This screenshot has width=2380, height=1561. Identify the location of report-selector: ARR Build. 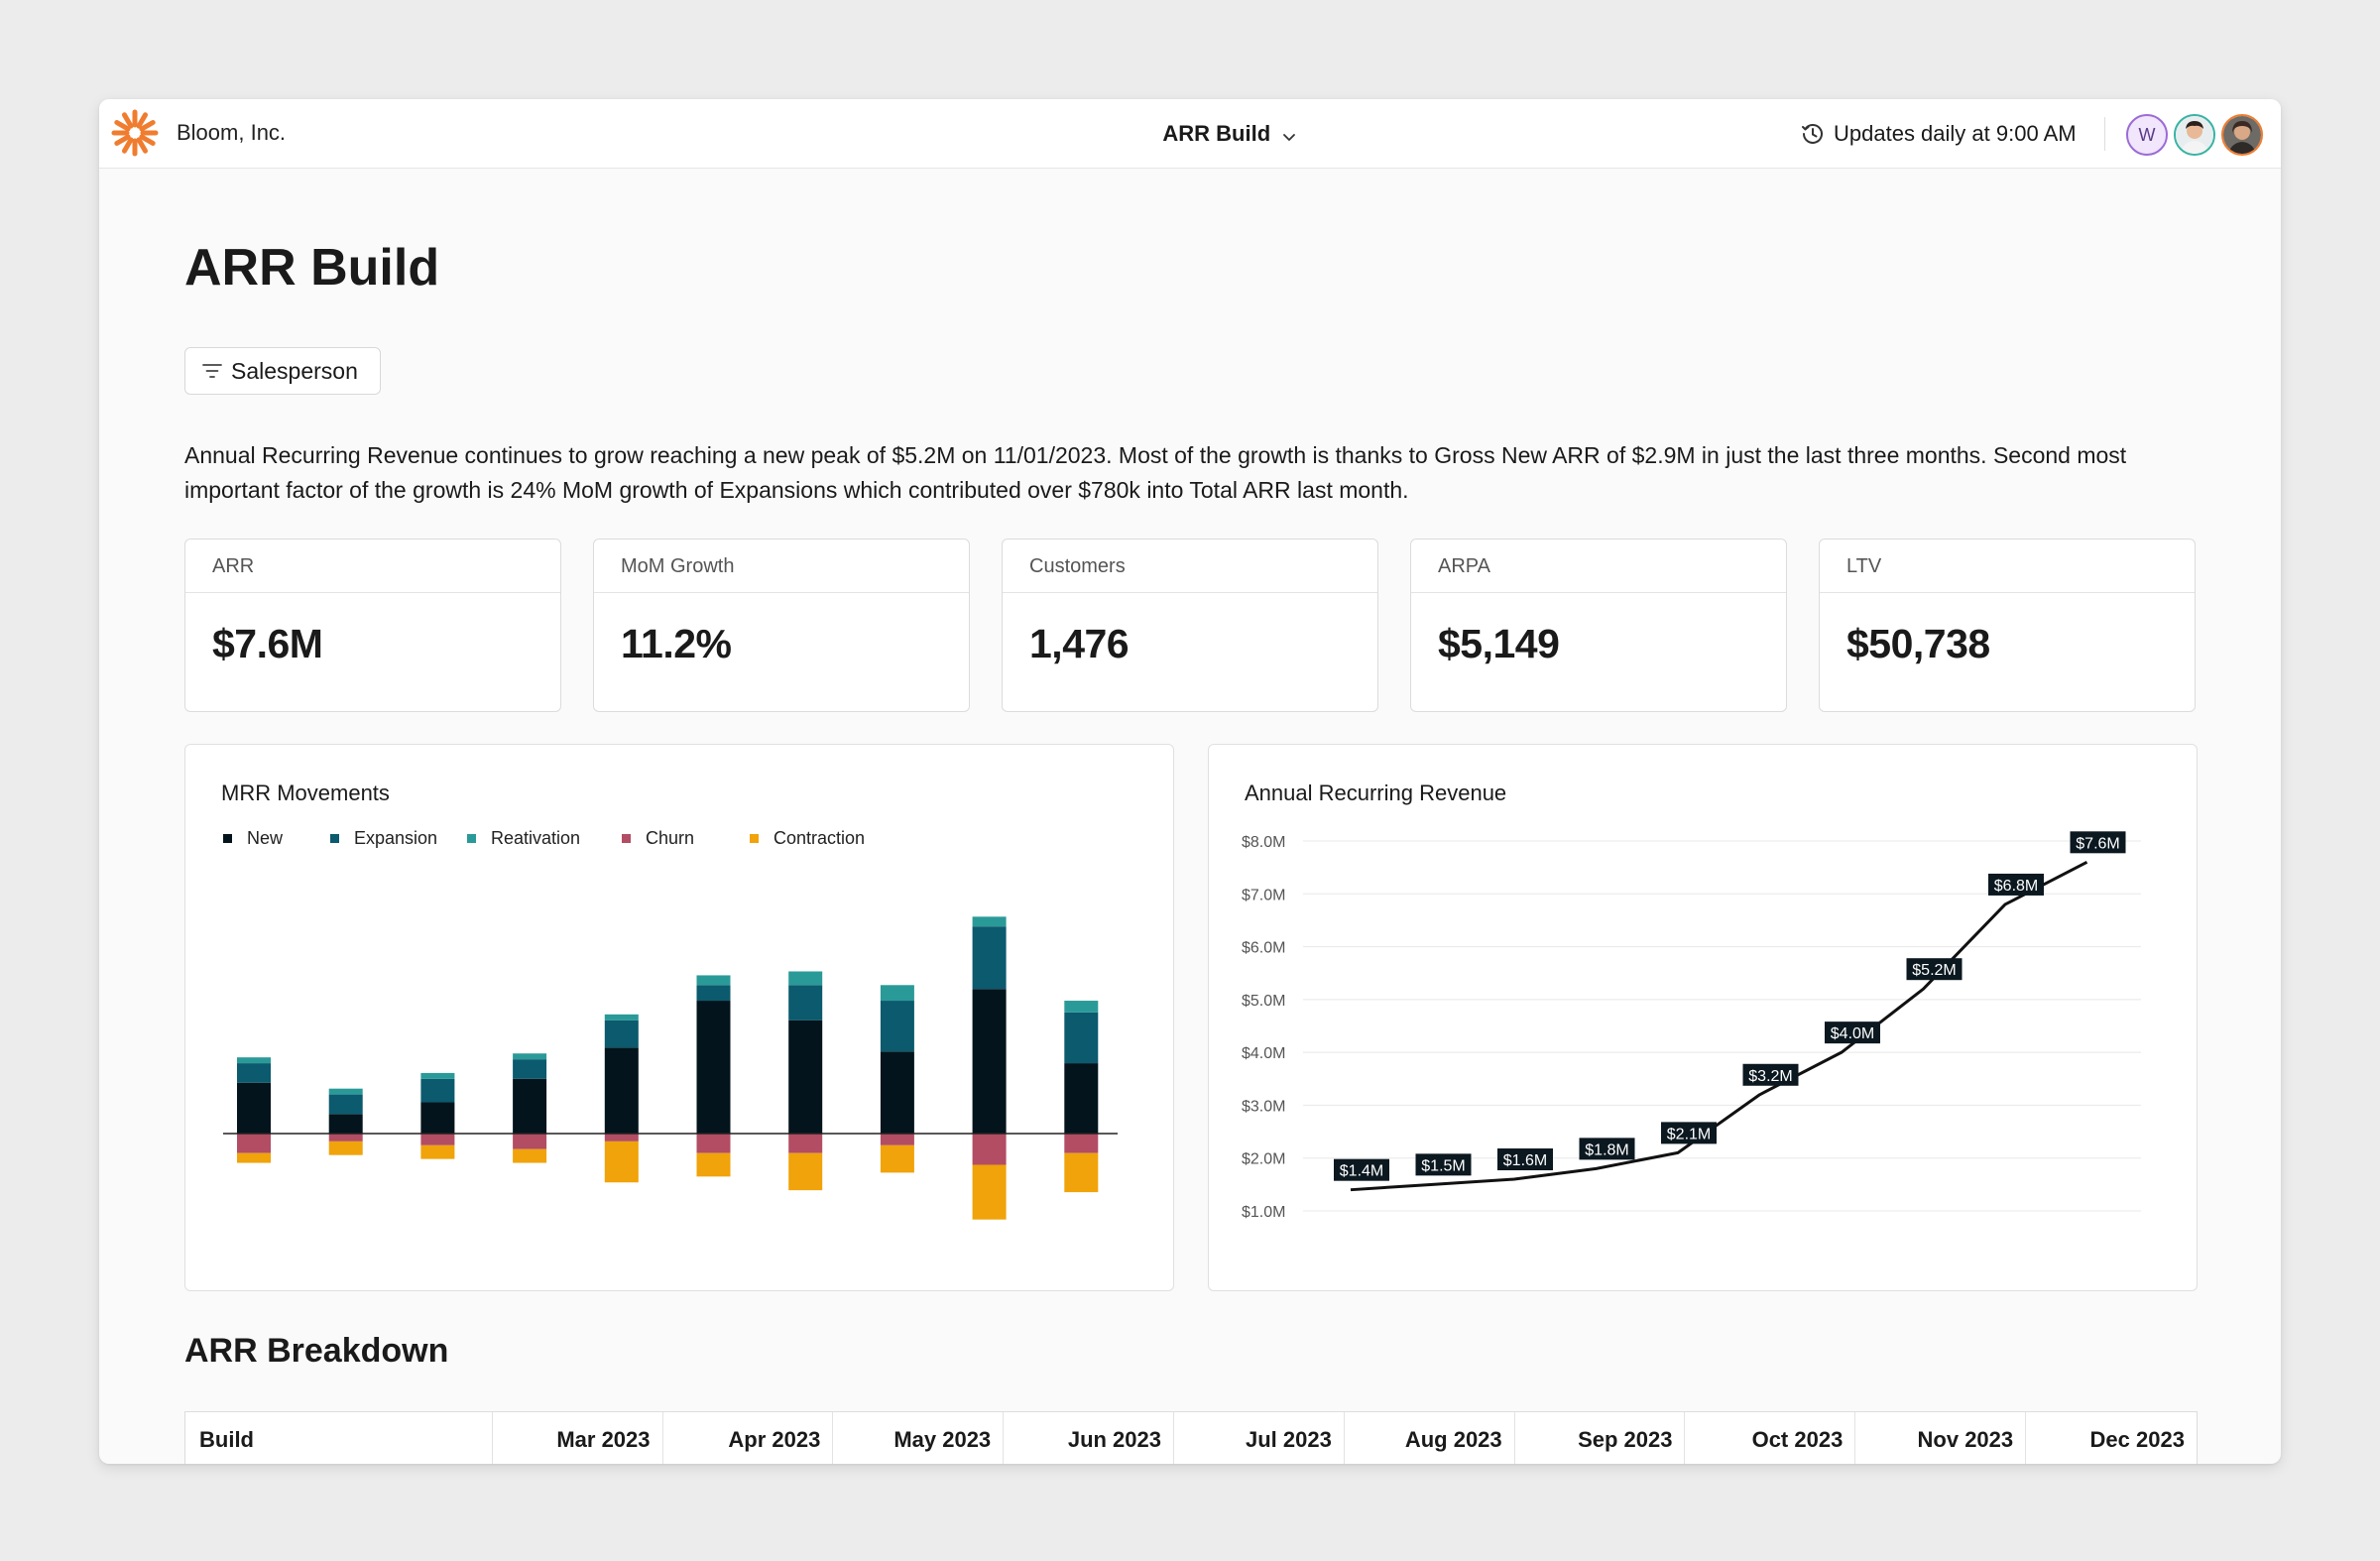
(1229, 134).